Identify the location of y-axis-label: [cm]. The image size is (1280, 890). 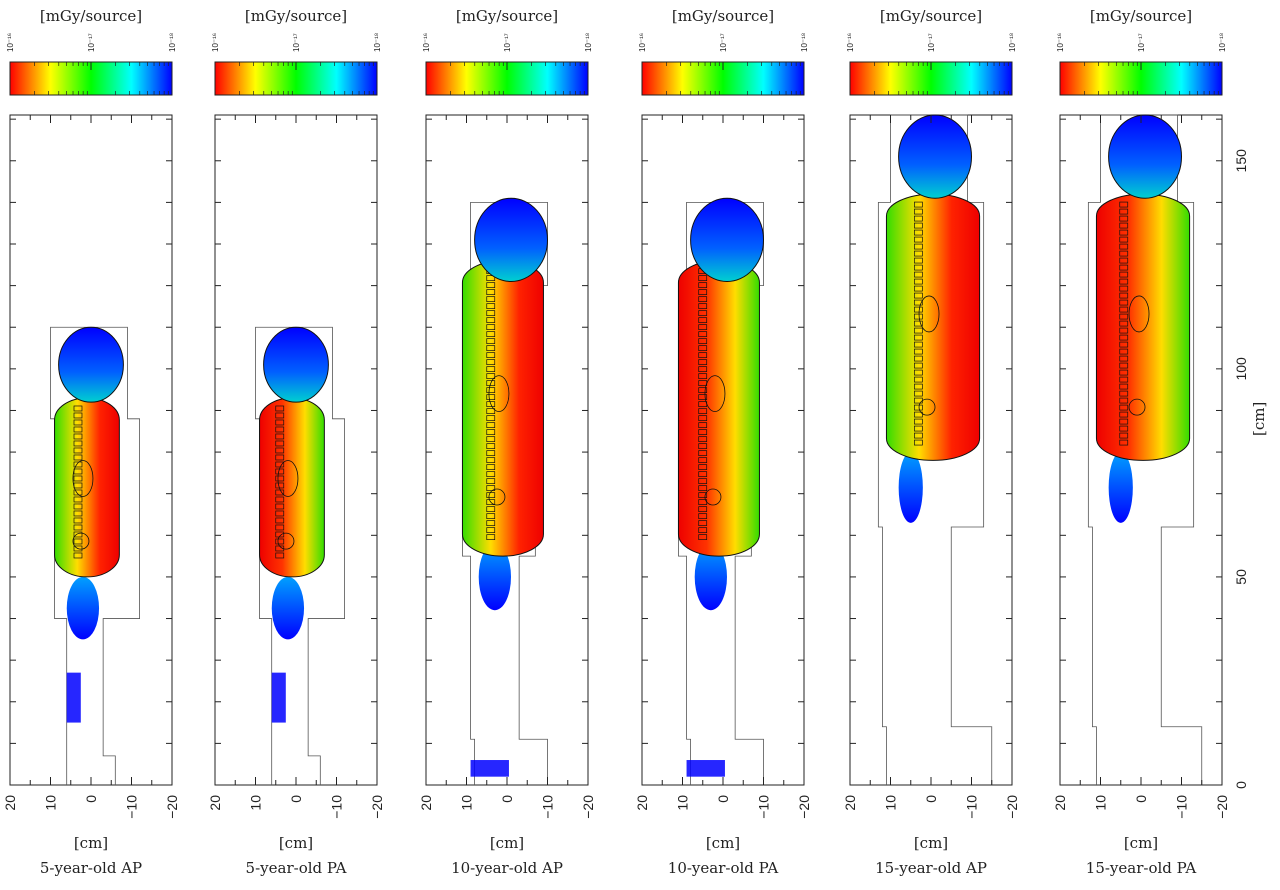
(1259, 419).